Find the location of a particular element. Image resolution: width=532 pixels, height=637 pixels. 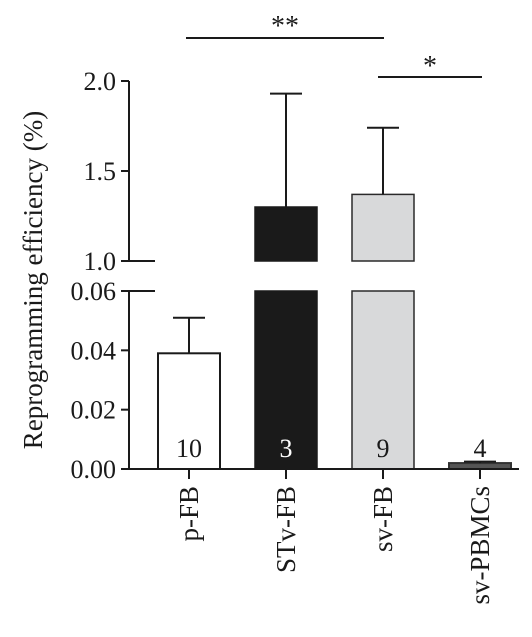

x-axis-labels: p-FB STv-FB sv-FB sv-PBMCs is located at coordinates (334, 537).